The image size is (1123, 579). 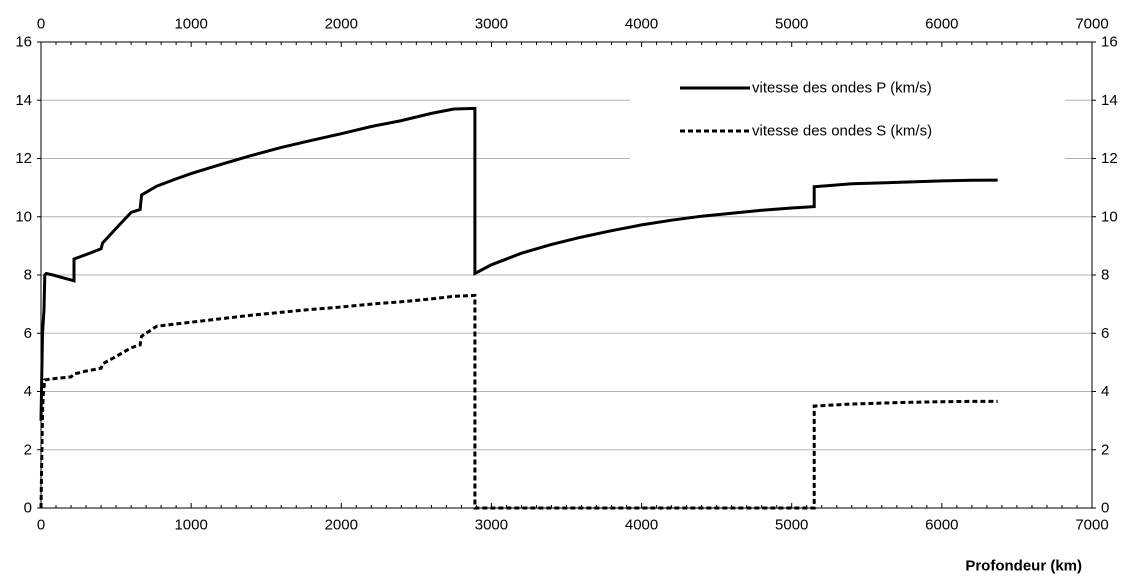 What do you see at coordinates (1109, 100) in the screenshot?
I see `y-tick-label-right: 14` at bounding box center [1109, 100].